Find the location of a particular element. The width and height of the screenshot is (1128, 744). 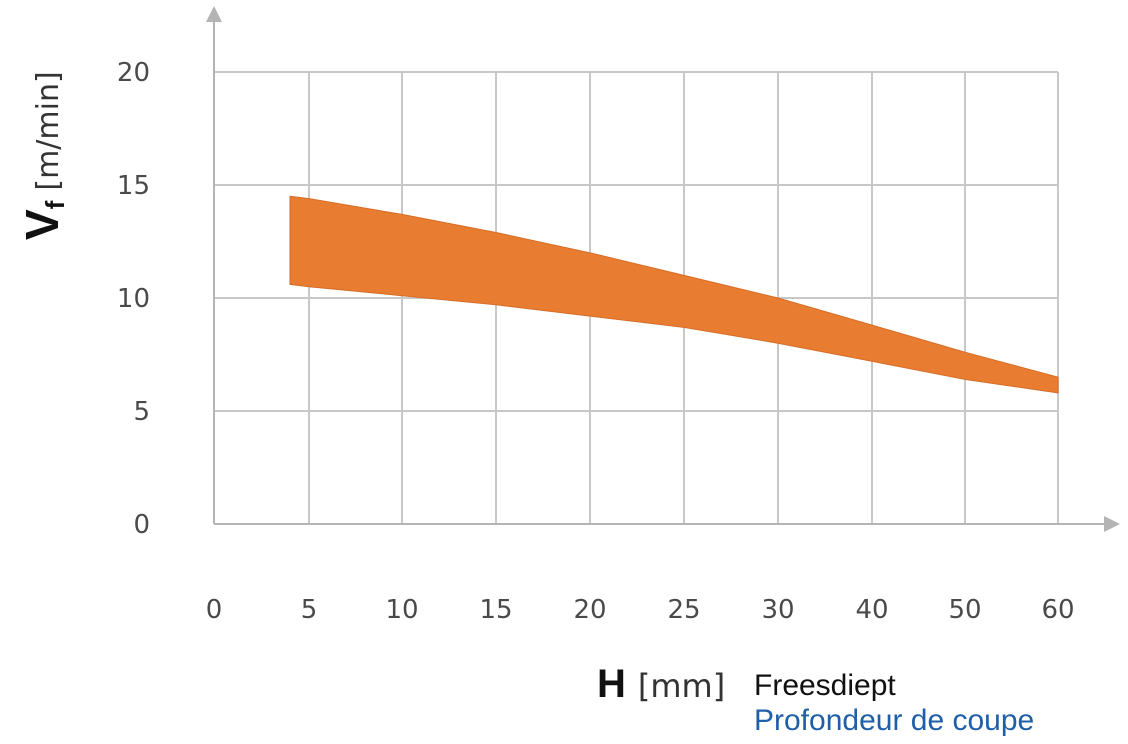

caption-dutch: Freesdiept is located at coordinates (825, 685).